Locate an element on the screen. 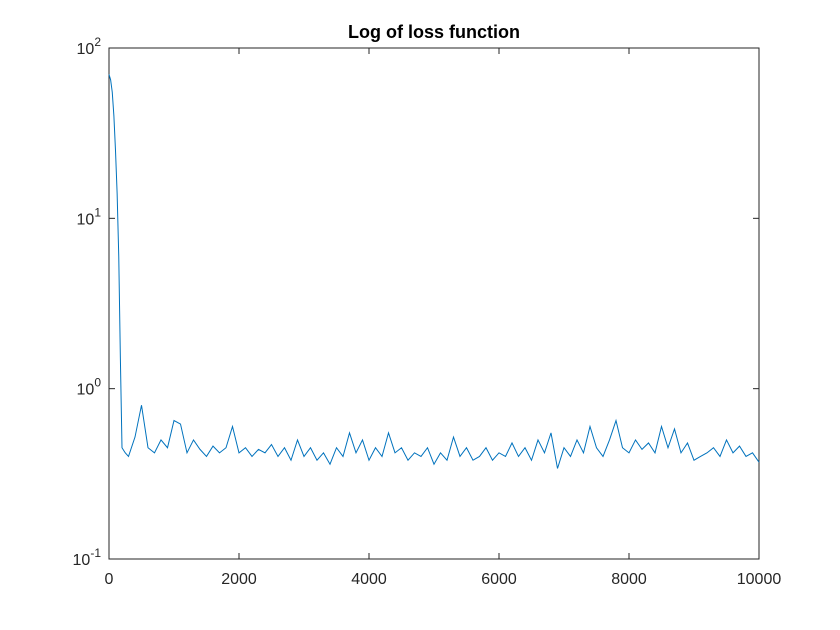  chart-title: Log of loss function is located at coordinates (434, 32).